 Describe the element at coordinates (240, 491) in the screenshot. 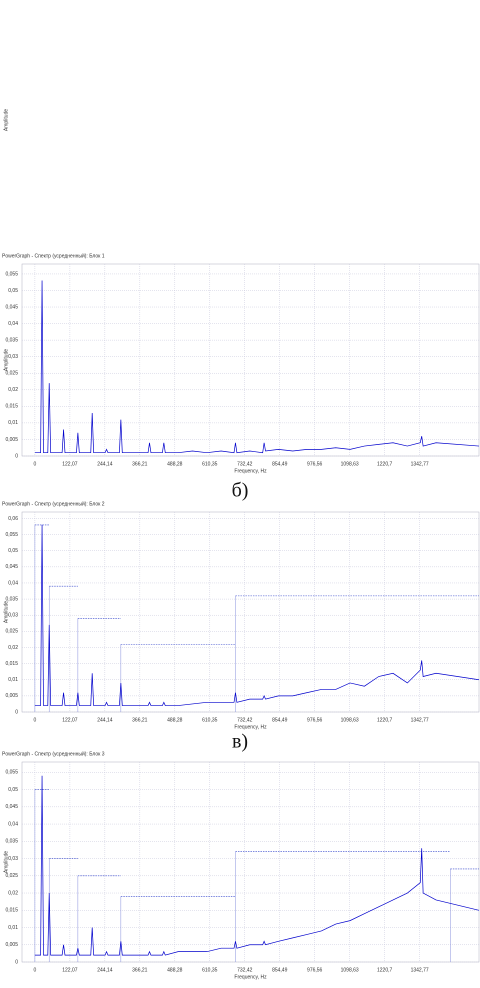

I see `caption: б)` at that location.